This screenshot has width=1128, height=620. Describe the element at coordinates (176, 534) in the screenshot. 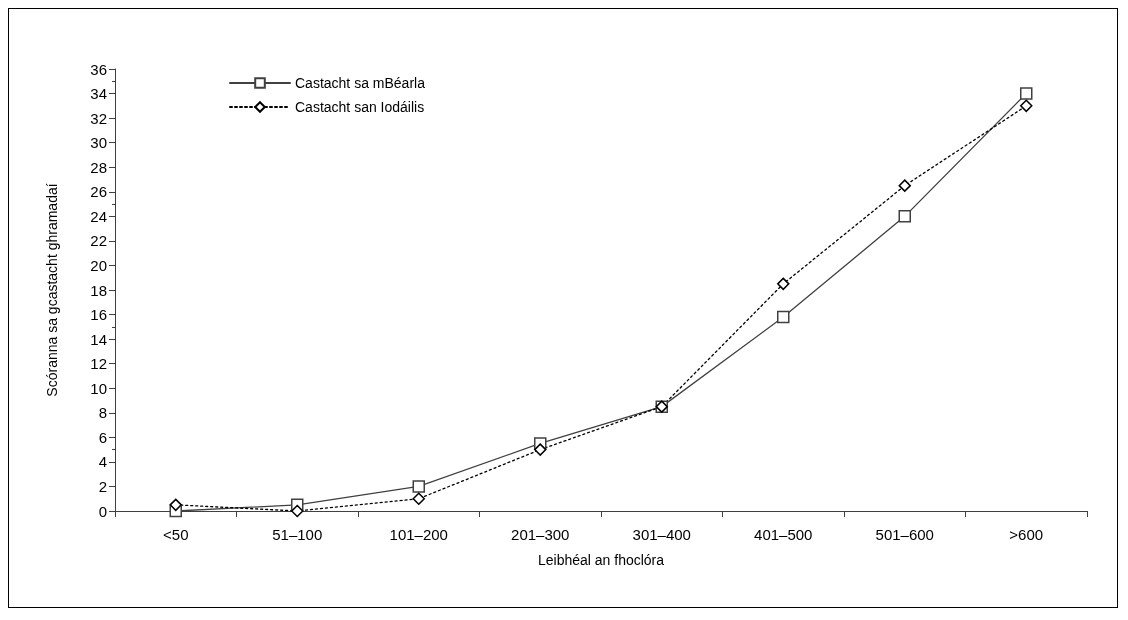

I see `x-tick-label: <50` at that location.